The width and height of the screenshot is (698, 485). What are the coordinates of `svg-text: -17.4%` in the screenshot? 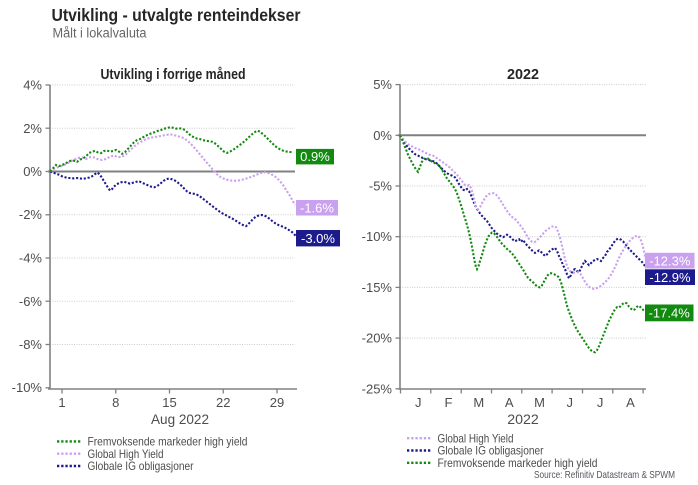 It's located at (670, 313).